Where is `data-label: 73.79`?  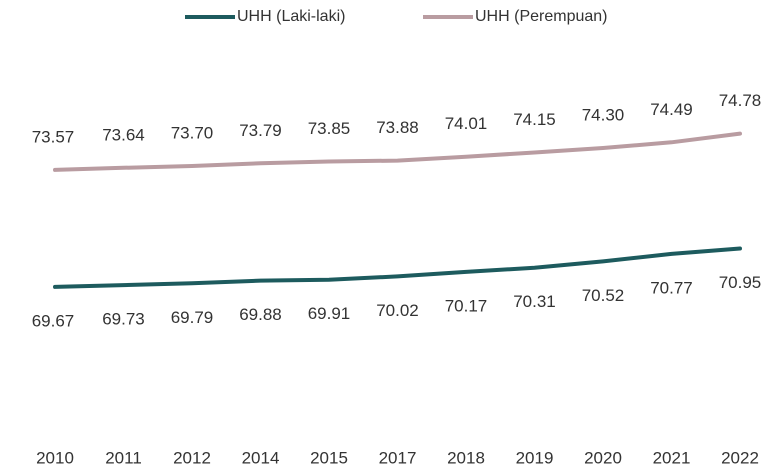
data-label: 73.79 is located at coordinates (260, 130).